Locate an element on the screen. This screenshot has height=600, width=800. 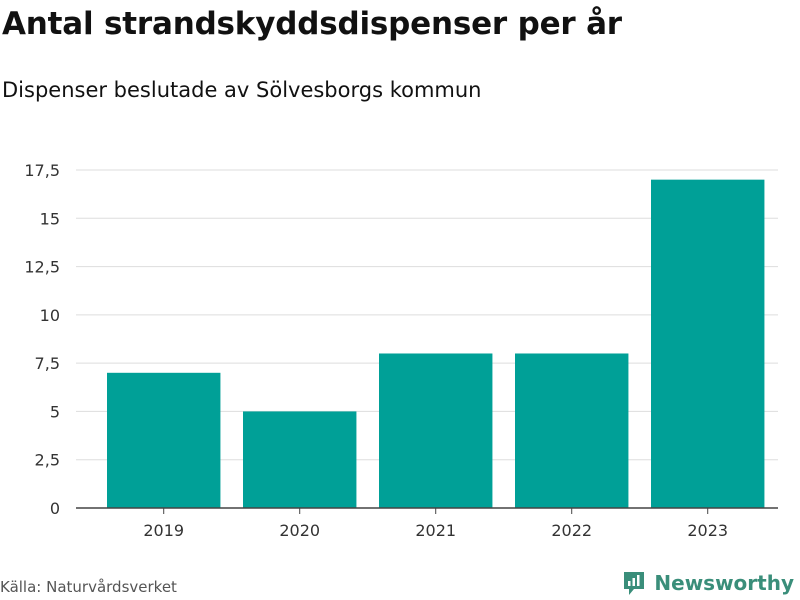
brand-name: Newsworthy is located at coordinates (724, 583).